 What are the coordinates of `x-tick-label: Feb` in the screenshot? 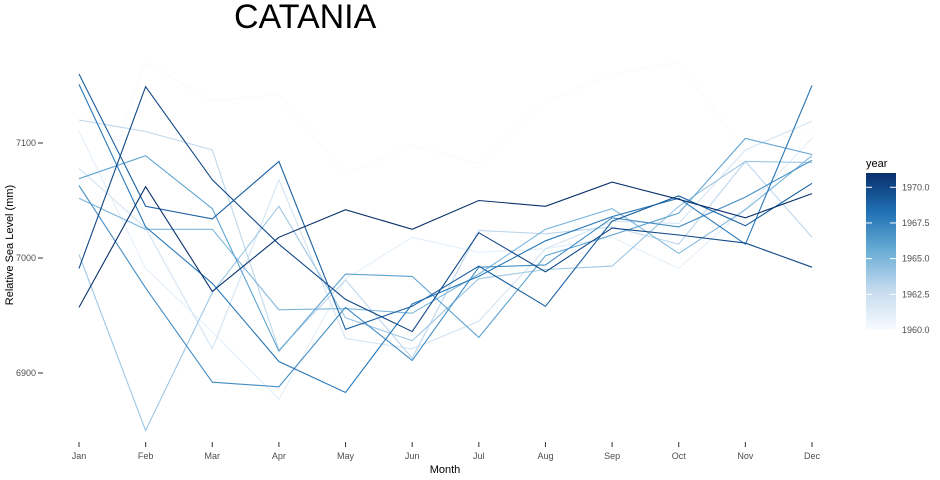 It's located at (146, 456).